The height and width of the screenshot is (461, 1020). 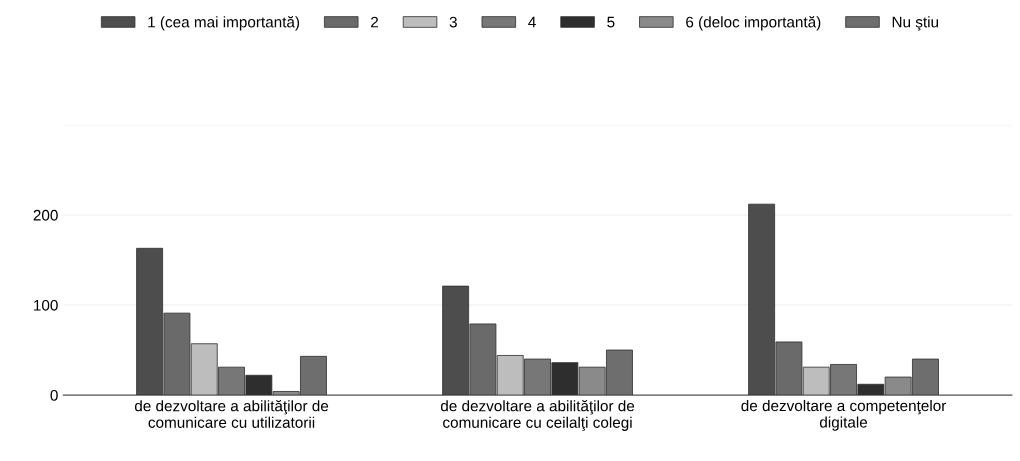 What do you see at coordinates (45, 215) in the screenshot?
I see `y-tick-label: 200` at bounding box center [45, 215].